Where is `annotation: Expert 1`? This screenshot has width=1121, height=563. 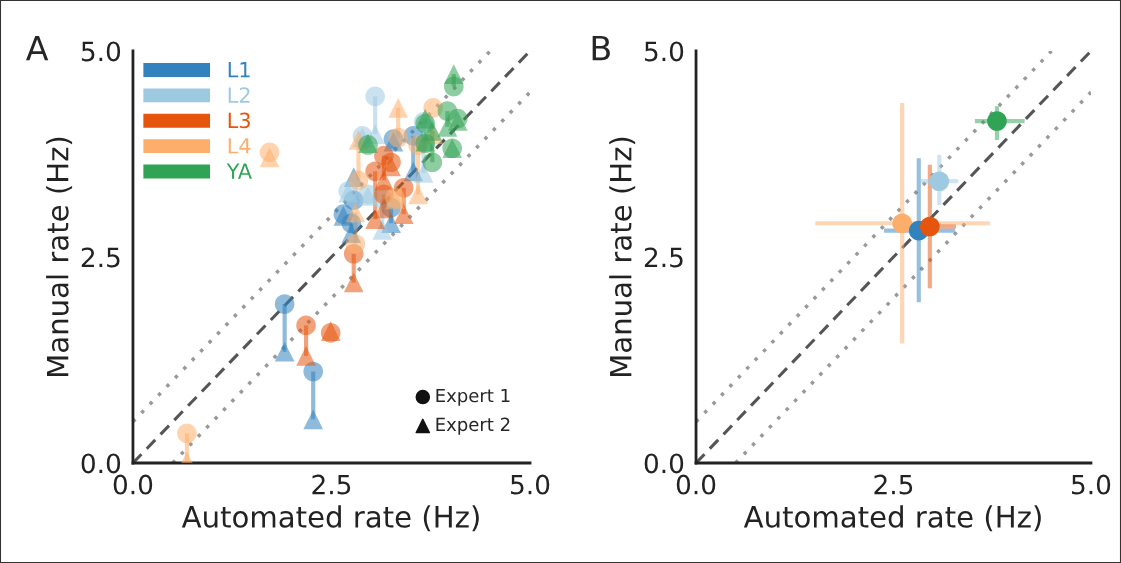 annotation: Expert 1 is located at coordinates (473, 397).